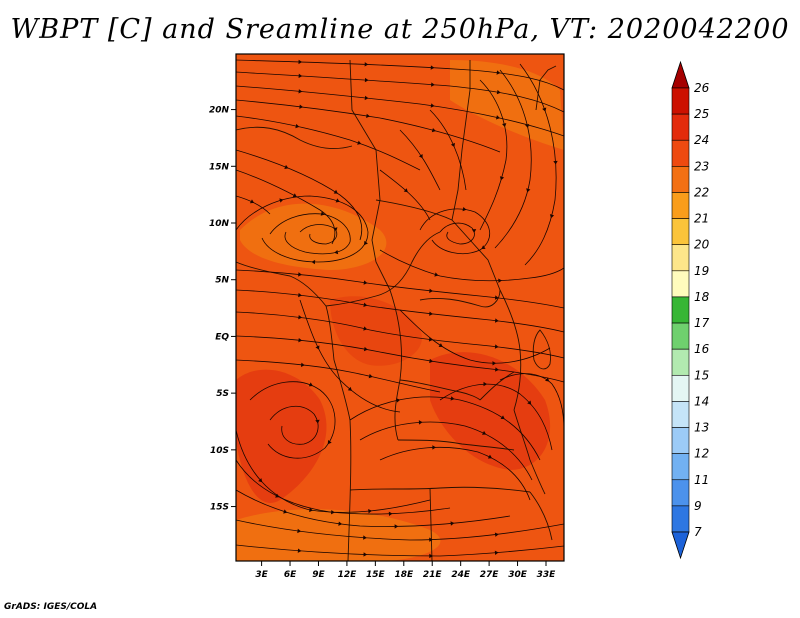 This screenshot has width=800, height=618. I want to click on lat-tick-label: 10N, so click(219, 224).